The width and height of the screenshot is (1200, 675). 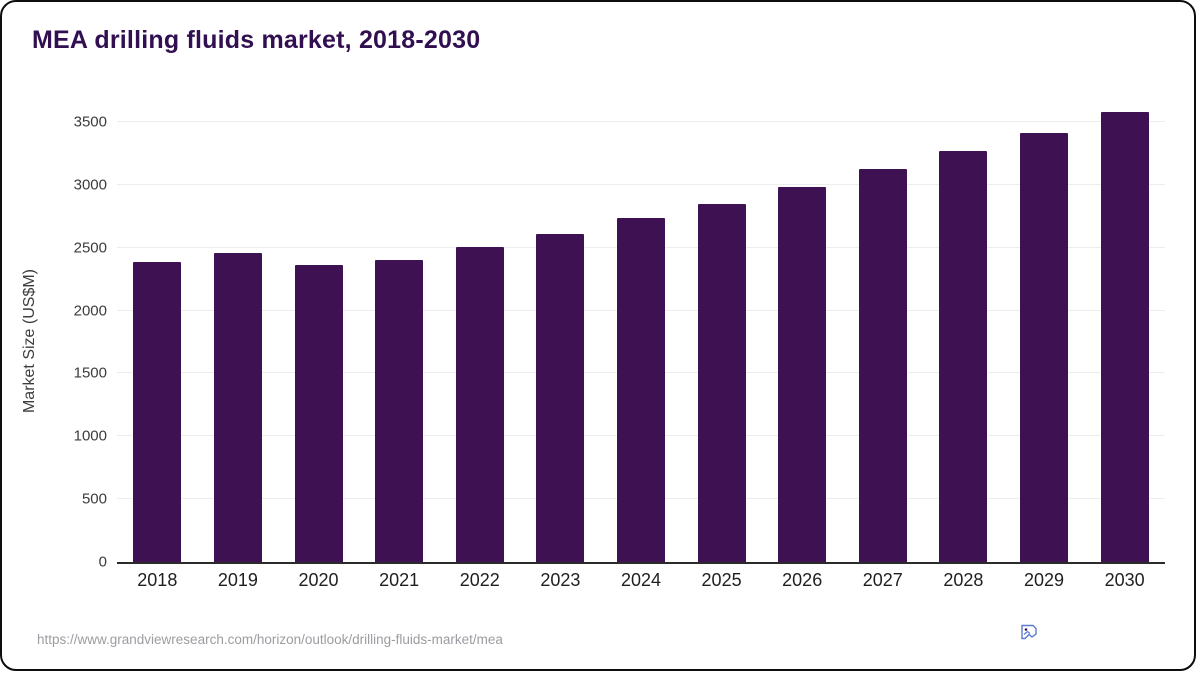 What do you see at coordinates (560, 397) in the screenshot?
I see `bar-2023` at bounding box center [560, 397].